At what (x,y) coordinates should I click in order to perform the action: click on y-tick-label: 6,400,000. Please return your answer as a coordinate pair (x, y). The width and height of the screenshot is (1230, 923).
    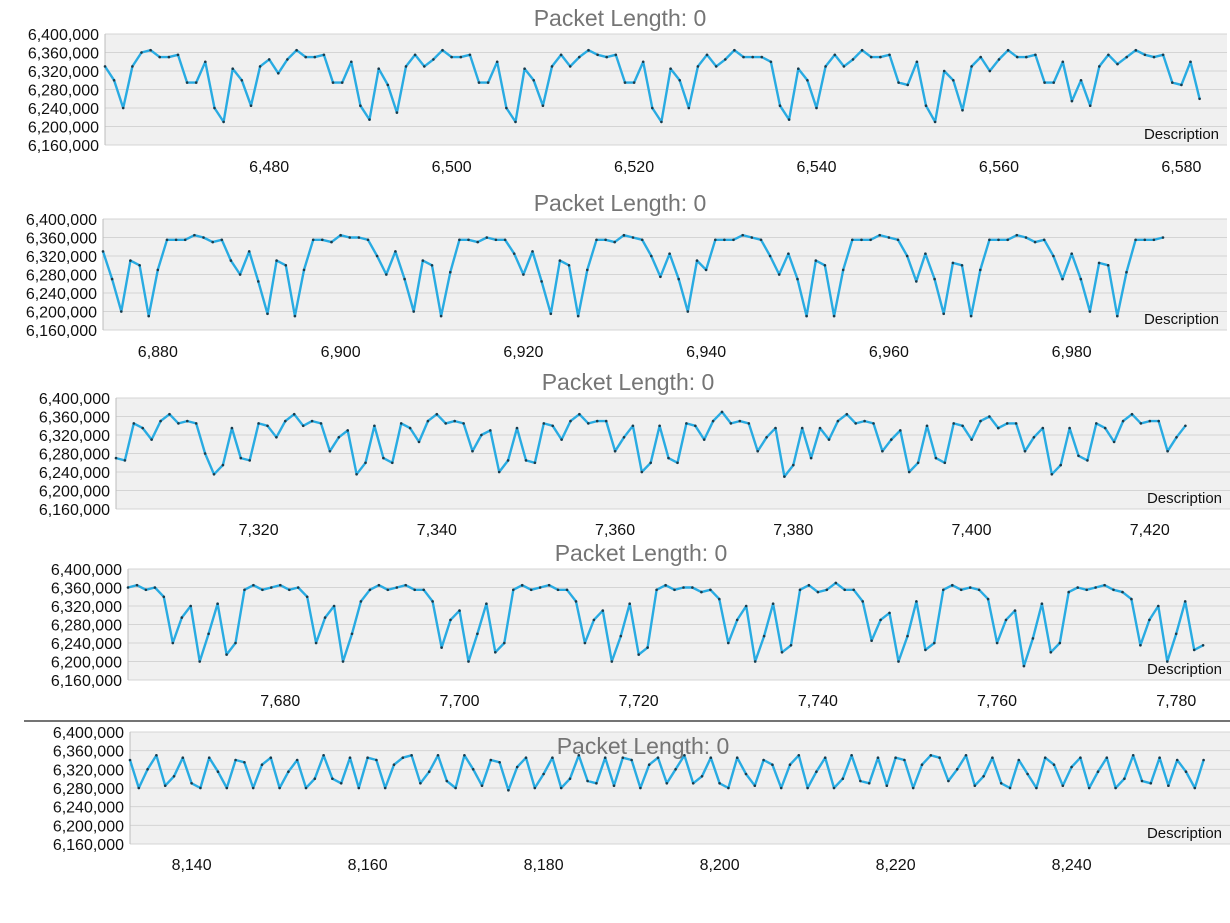
    Looking at the image, I should click on (74, 399).